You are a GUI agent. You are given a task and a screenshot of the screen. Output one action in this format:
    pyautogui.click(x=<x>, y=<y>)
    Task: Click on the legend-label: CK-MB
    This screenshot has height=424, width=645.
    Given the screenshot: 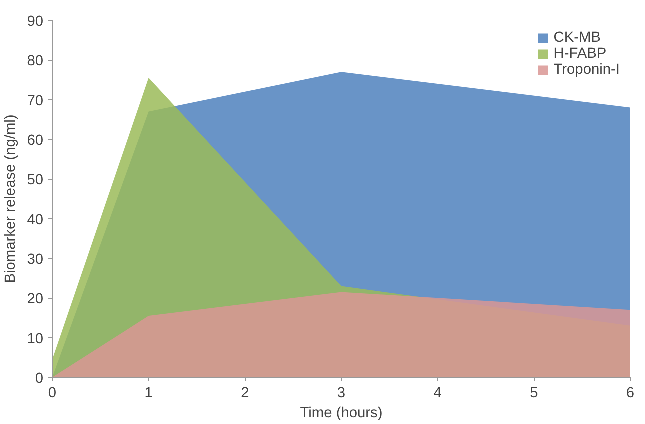 What is the action you would take?
    pyautogui.click(x=577, y=38)
    